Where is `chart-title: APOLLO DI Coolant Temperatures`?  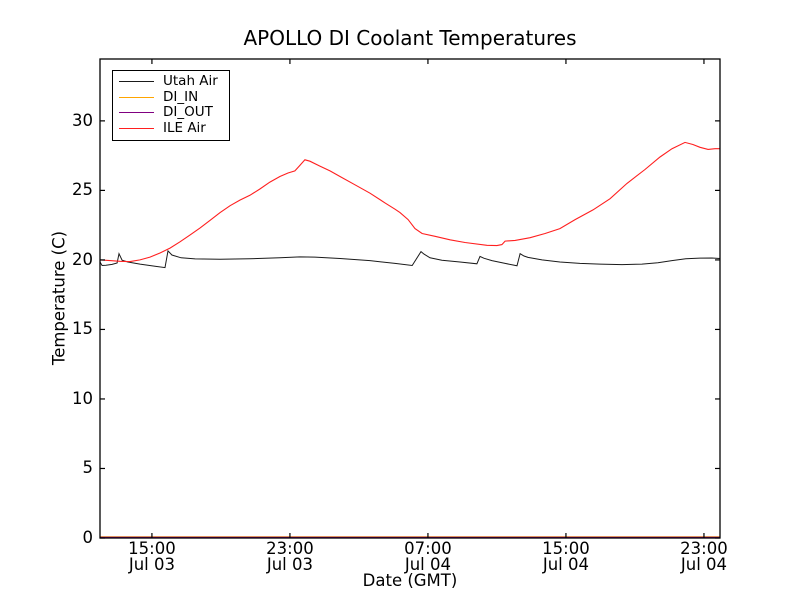 chart-title: APOLLO DI Coolant Temperatures is located at coordinates (410, 38).